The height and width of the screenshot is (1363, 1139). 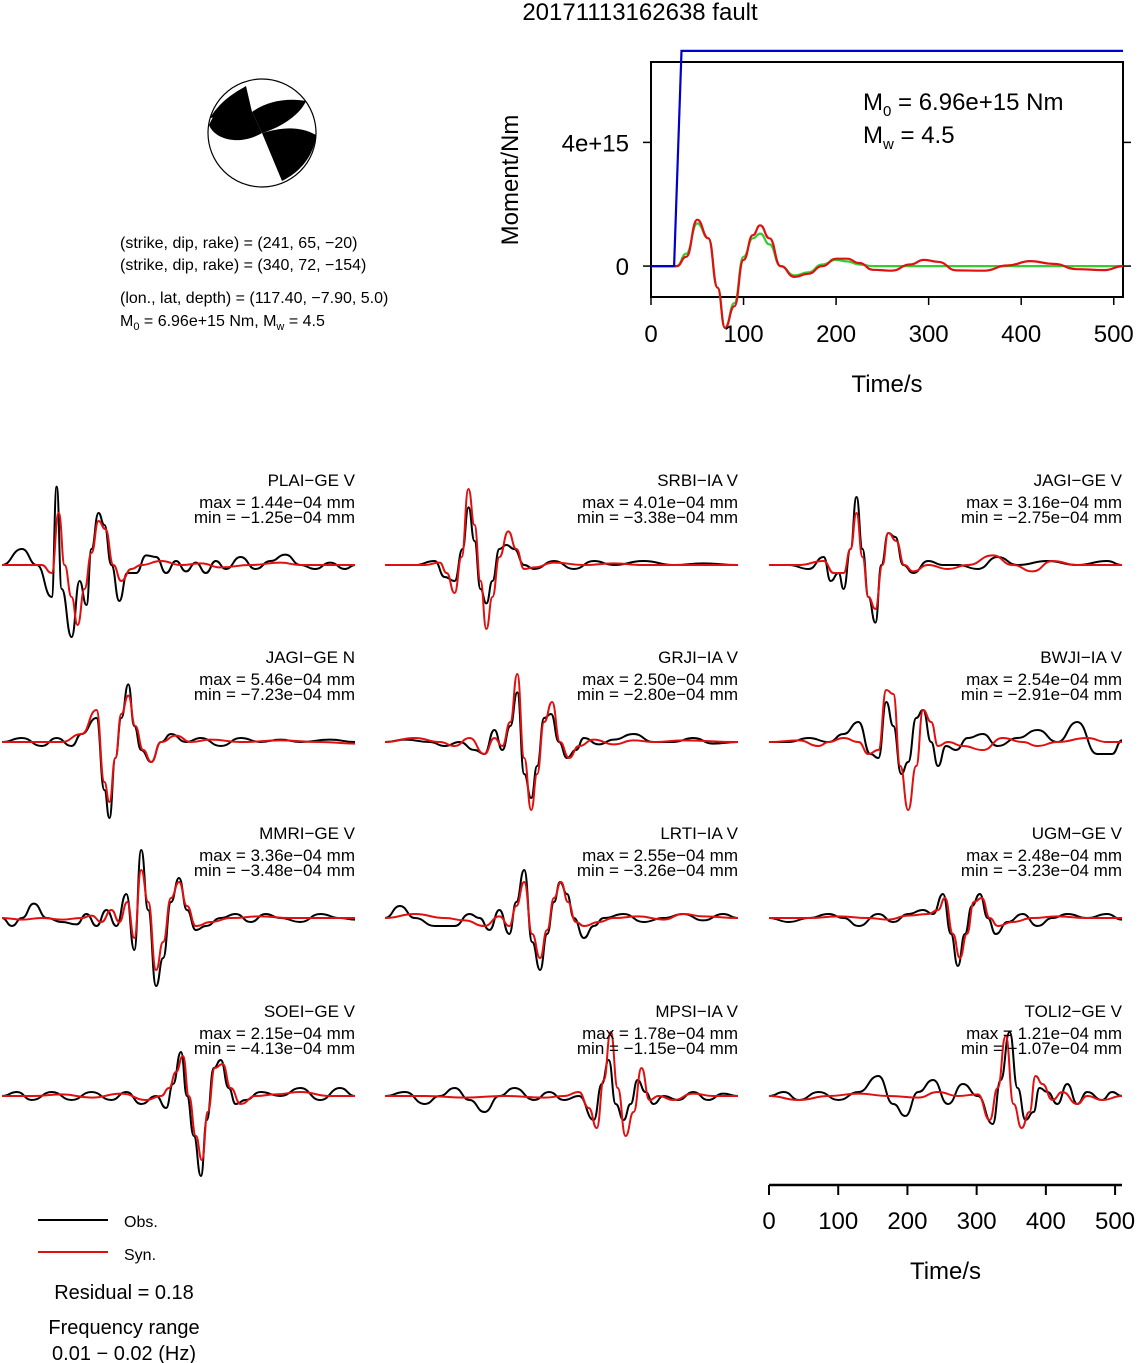 I want to click on trace-min-label: min = −3.48e−04 mm, so click(x=274, y=870).